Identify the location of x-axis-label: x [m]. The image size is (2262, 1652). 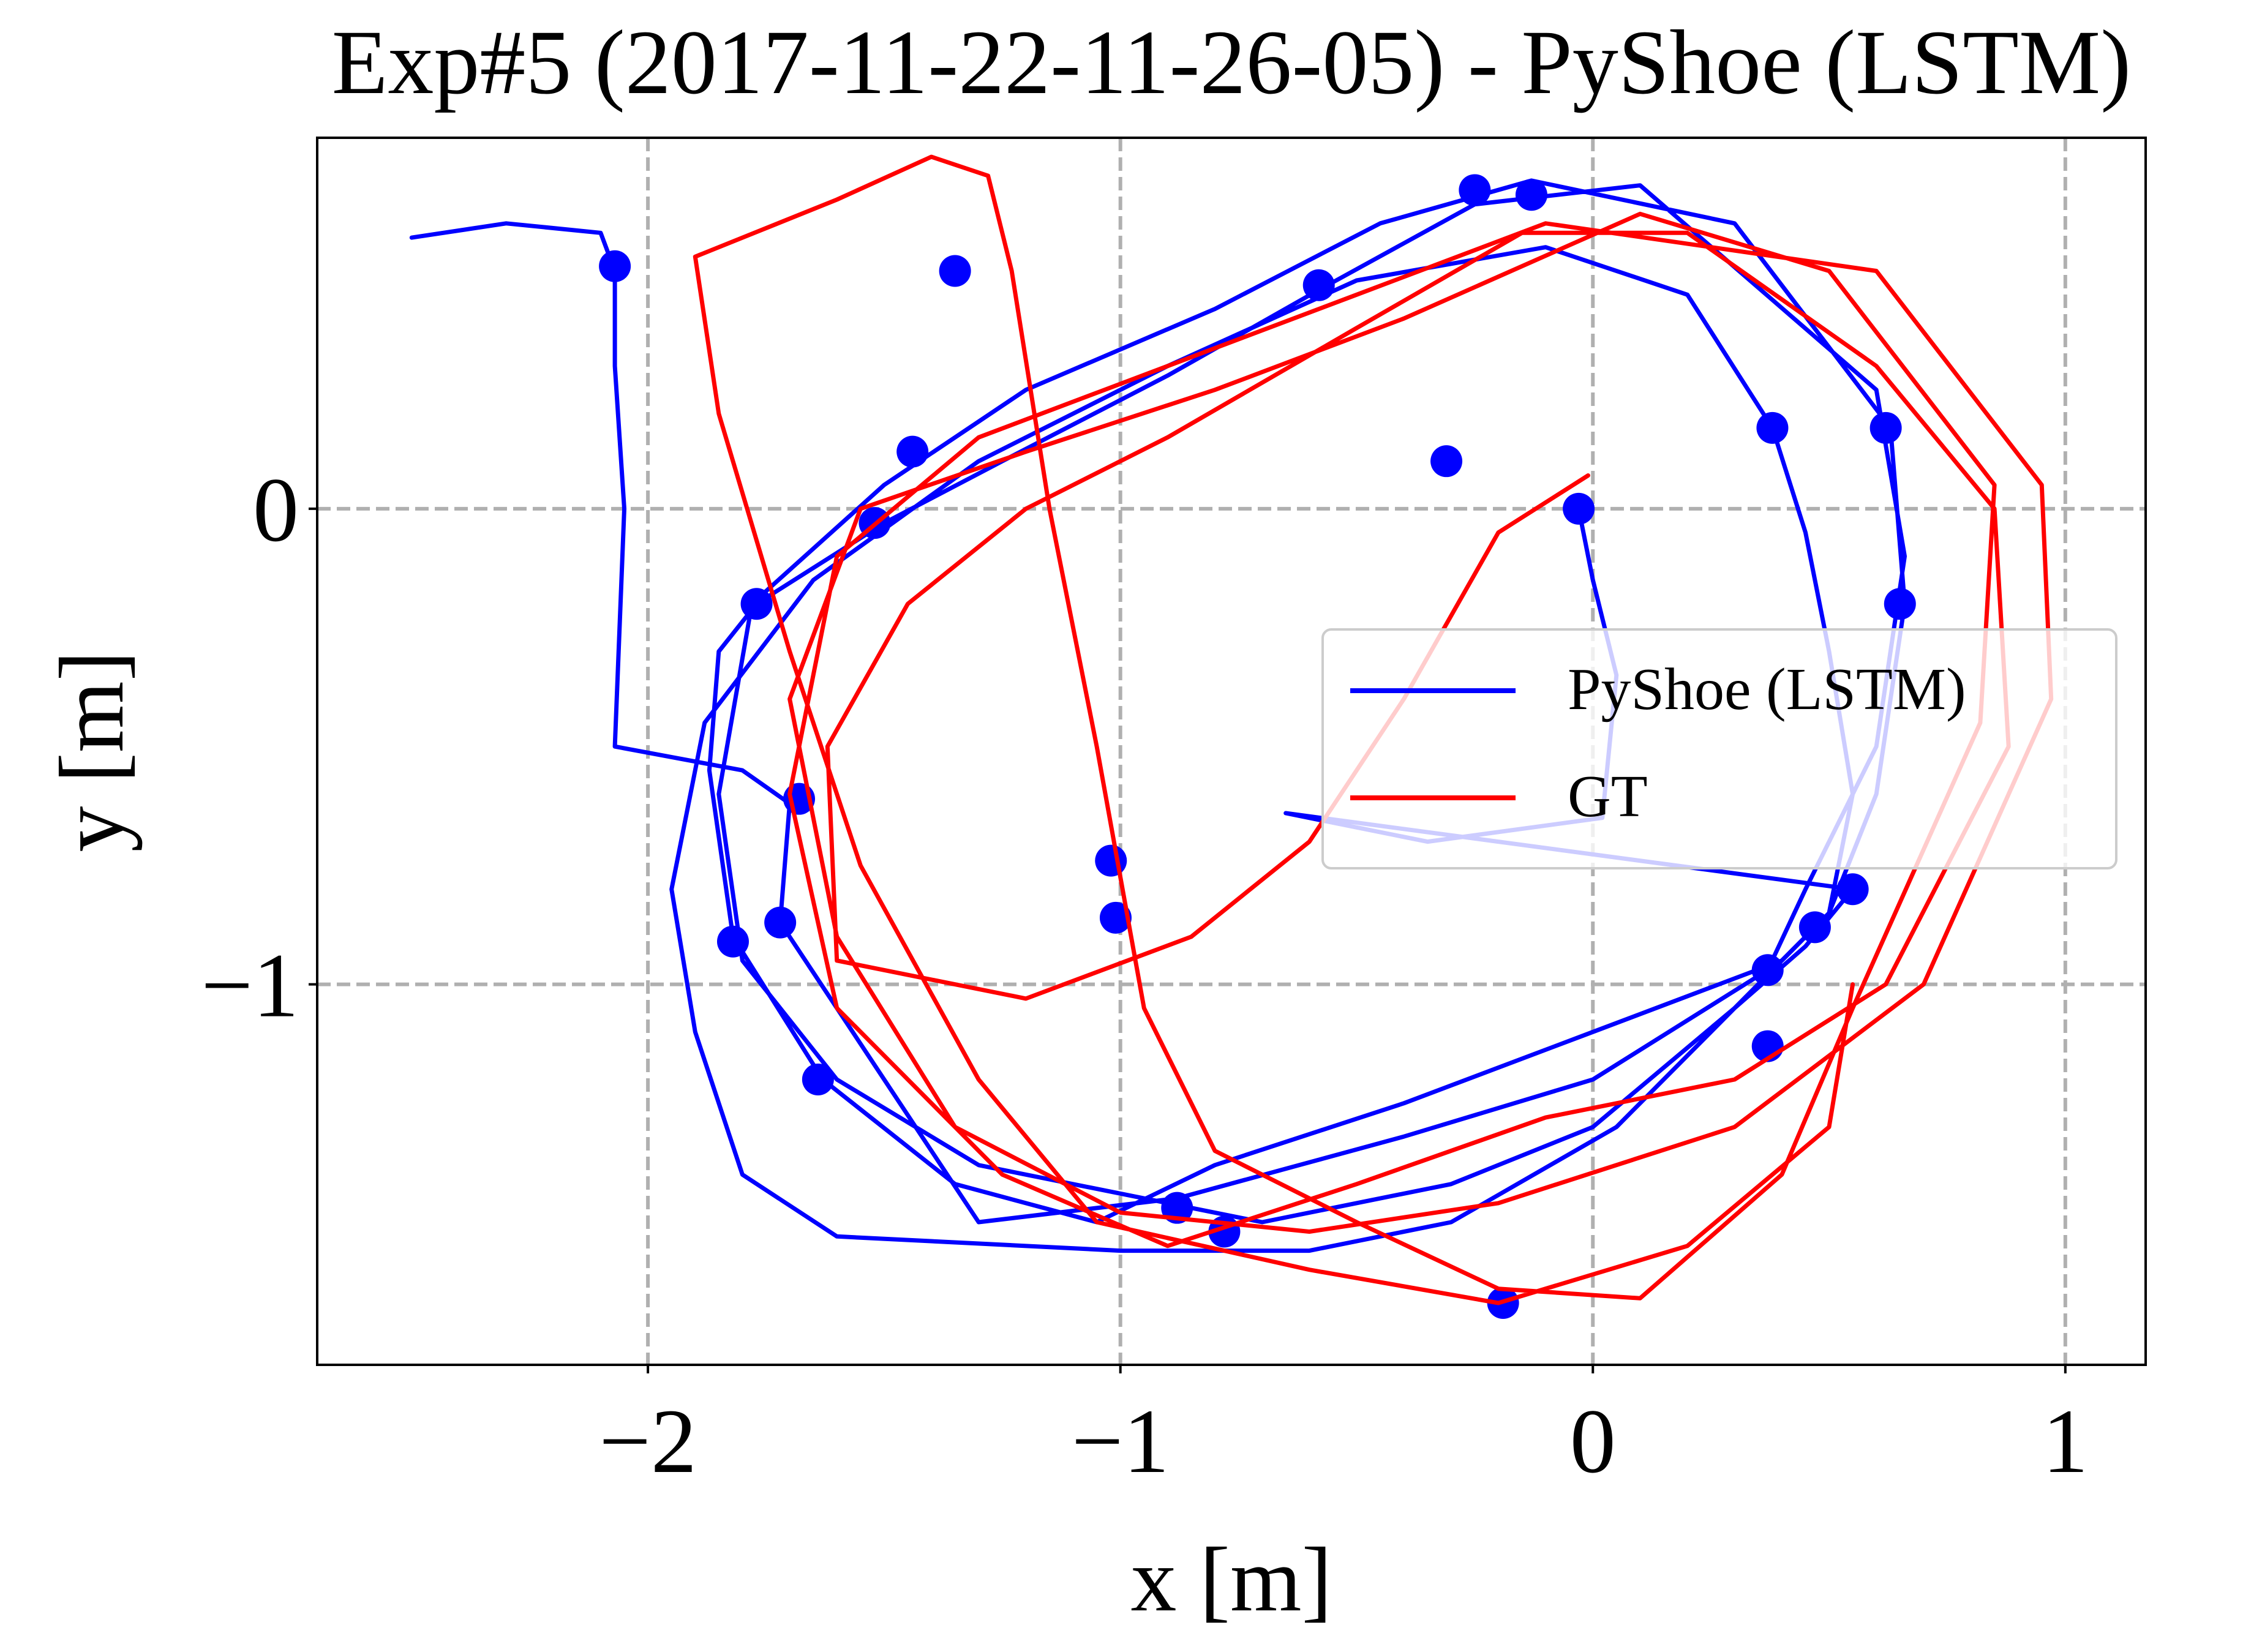
(1231, 1580).